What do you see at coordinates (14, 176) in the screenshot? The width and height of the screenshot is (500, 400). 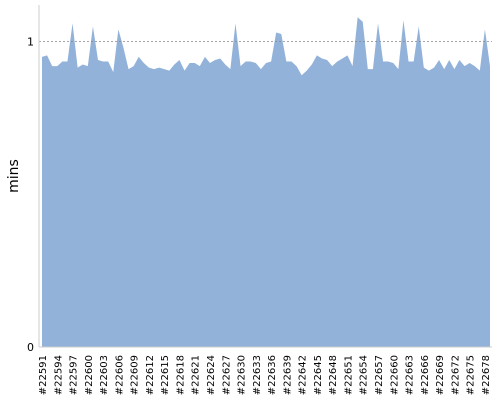 I see `y-axis-label: mins` at bounding box center [14, 176].